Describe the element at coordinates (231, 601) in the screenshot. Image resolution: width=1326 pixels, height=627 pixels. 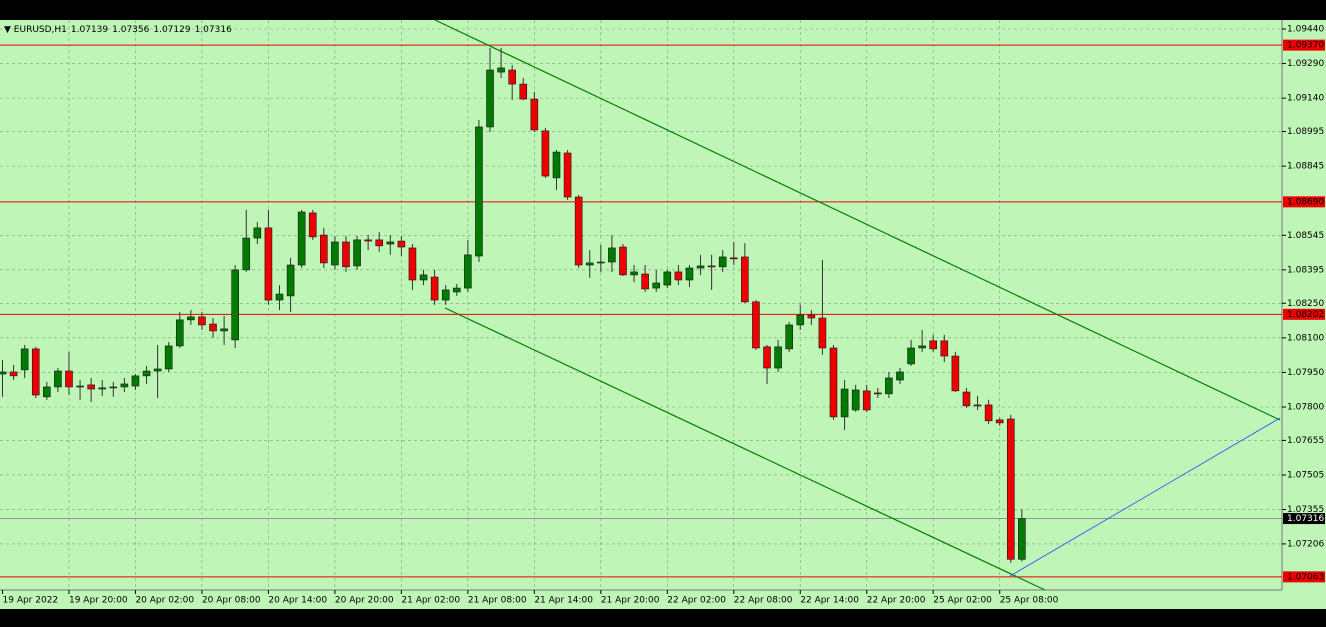
I see `x-tick-label: 20 Apr 08:00` at that location.